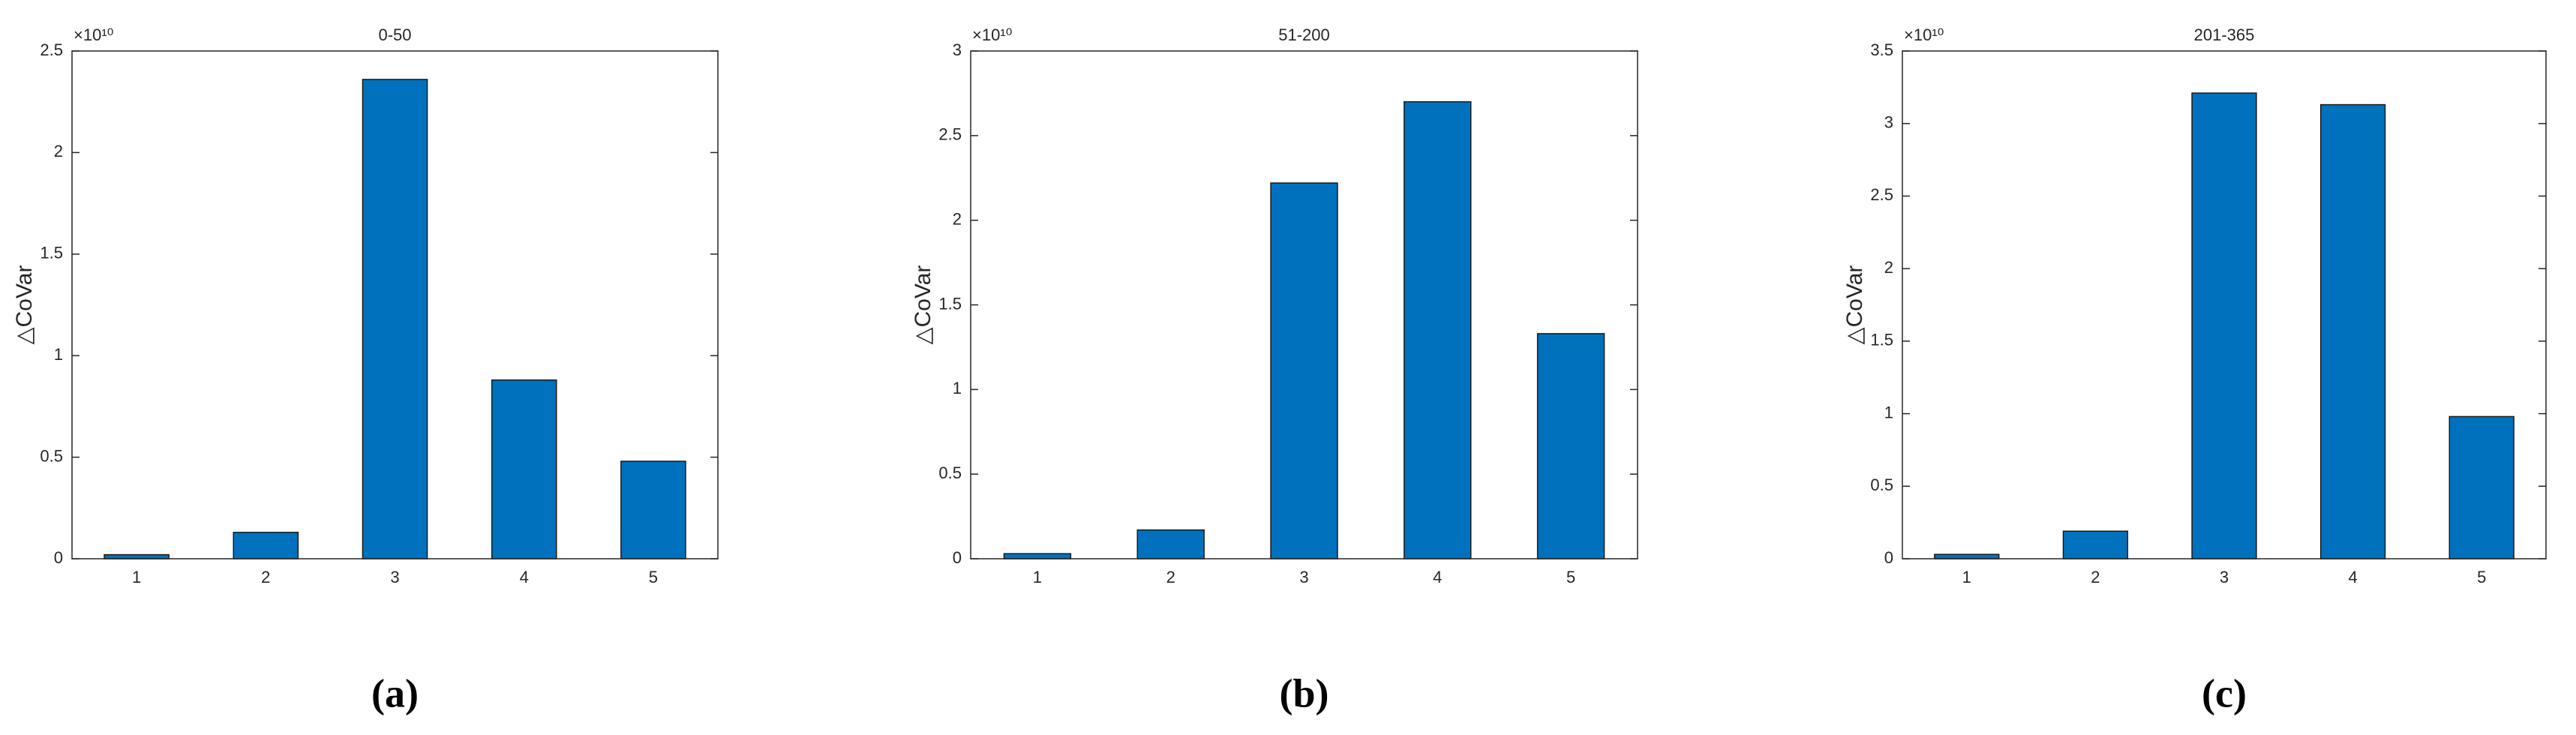  What do you see at coordinates (2224, 693) in the screenshot?
I see `panel-caption: (c)` at bounding box center [2224, 693].